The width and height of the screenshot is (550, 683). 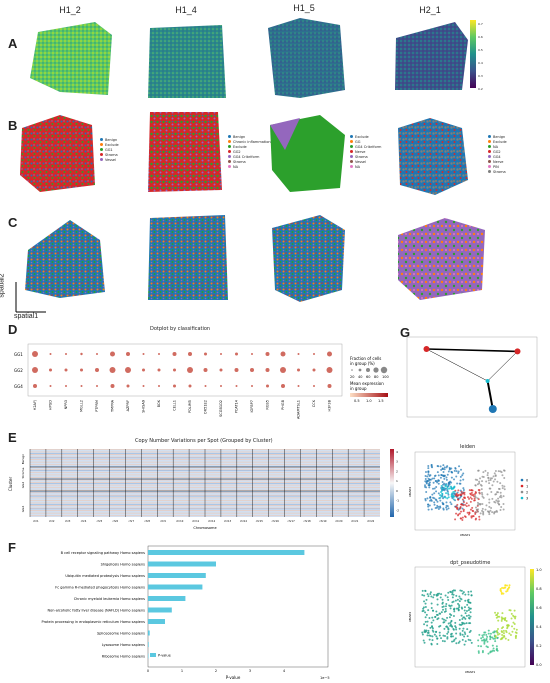 I want to click on cnv-colorbar-tick: 1, so click(x=397, y=481).